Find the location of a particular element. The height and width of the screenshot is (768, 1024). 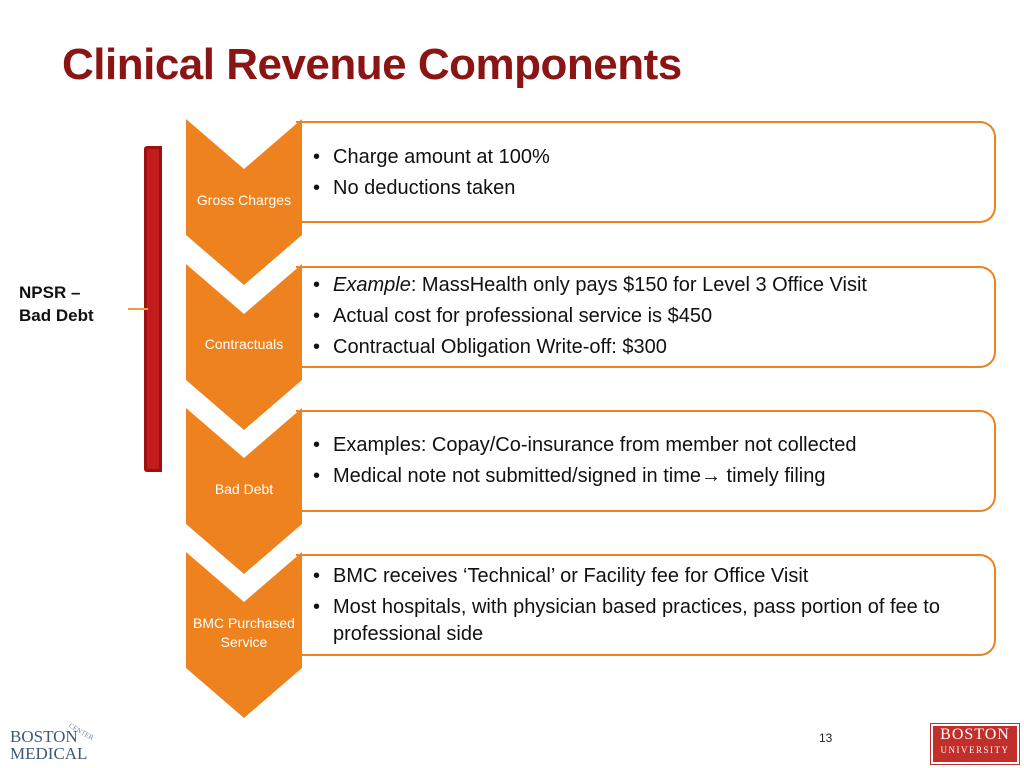

bullet-text: timely filing is located at coordinates (773, 476).